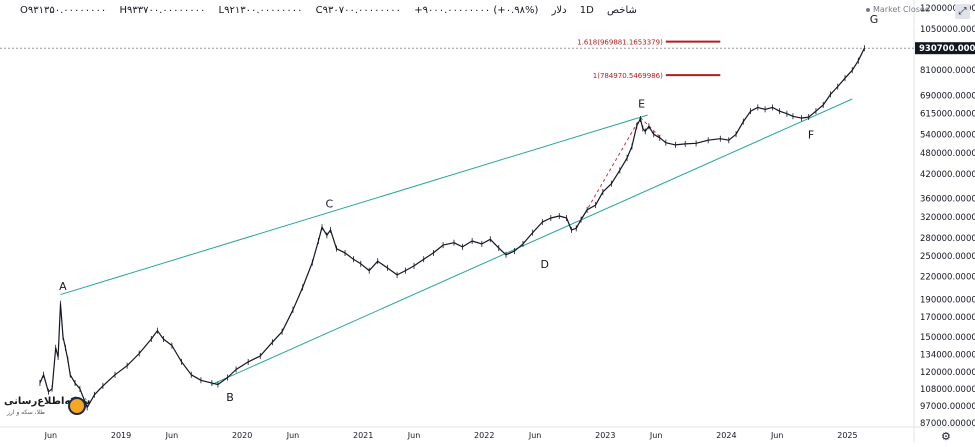 The height and width of the screenshot is (447, 975). What do you see at coordinates (947, 257) in the screenshot?
I see `price-tick-label: 250000.00000000` at bounding box center [947, 257].